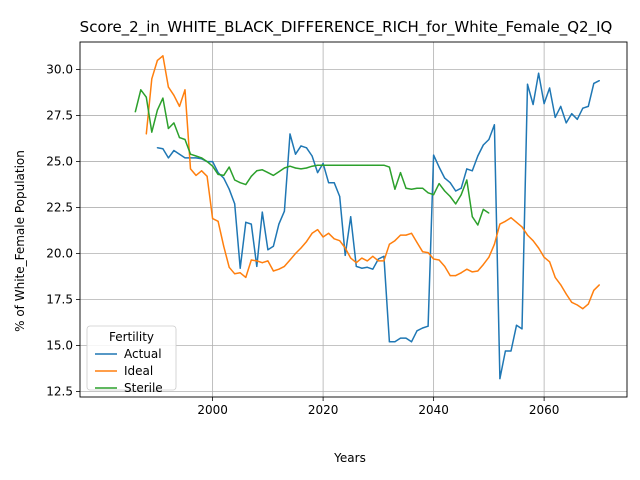 The height and width of the screenshot is (480, 640). What do you see at coordinates (59, 162) in the screenshot?
I see `y-tick-label: 25.0` at bounding box center [59, 162].